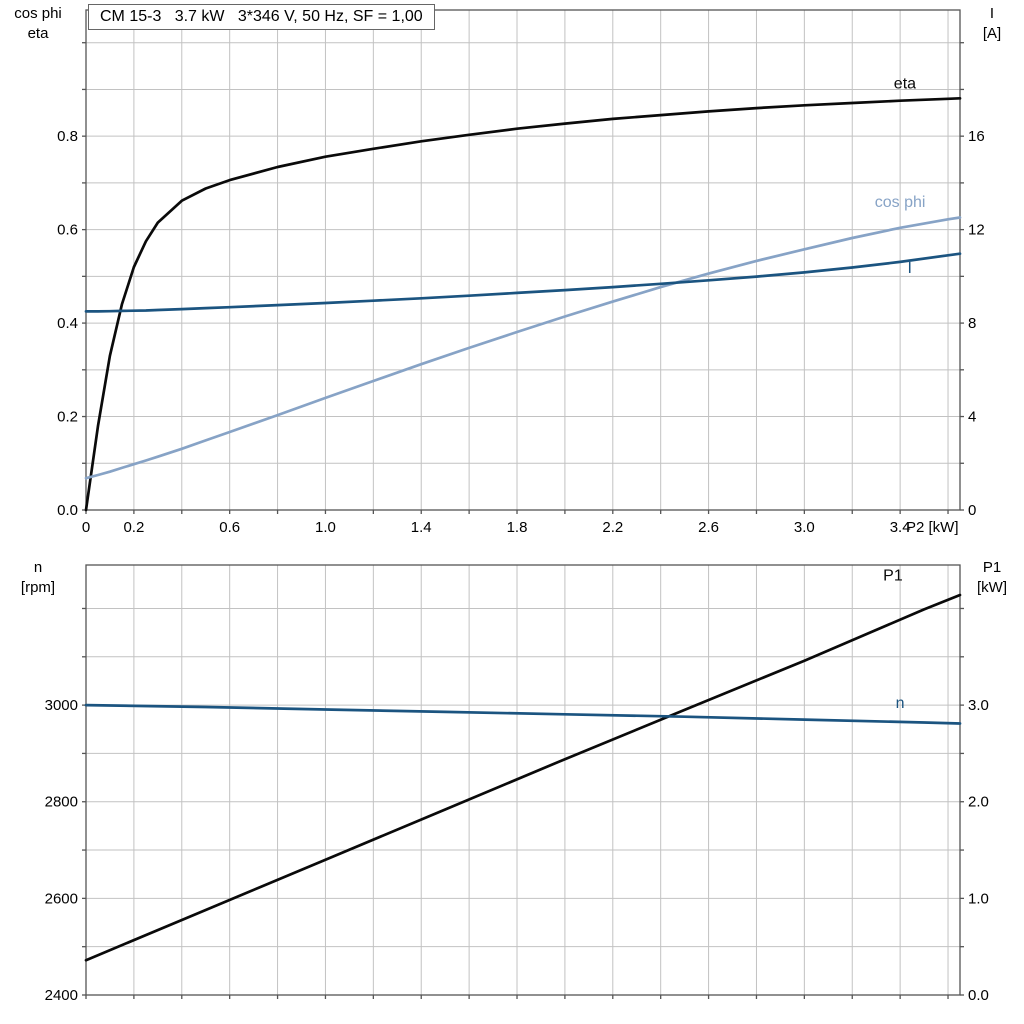 The width and height of the screenshot is (1024, 1024). What do you see at coordinates (976, 230) in the screenshot?
I see `svg-text: 12` at bounding box center [976, 230].